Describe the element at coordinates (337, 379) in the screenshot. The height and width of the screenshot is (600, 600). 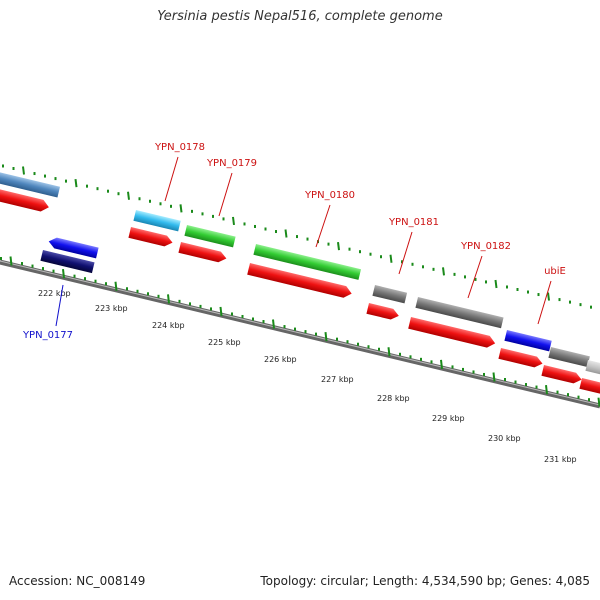
I see `kbp-label: 227 kbp` at that location.